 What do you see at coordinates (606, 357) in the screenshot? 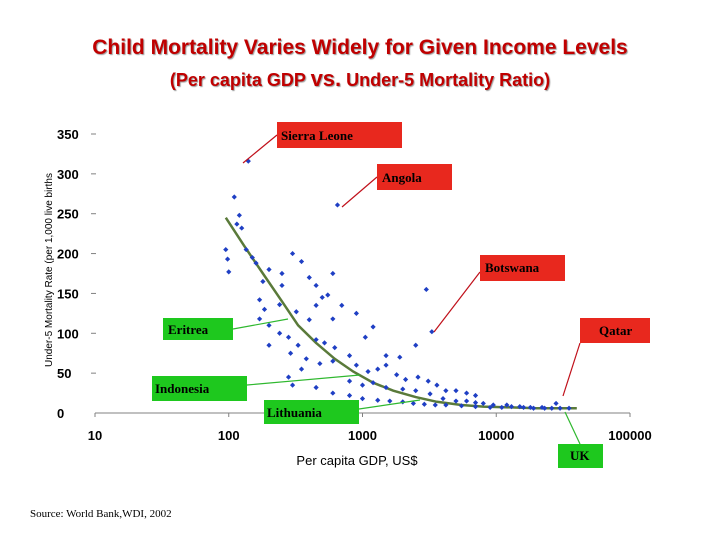
I see `callout-qatar: Qatar` at bounding box center [606, 357].